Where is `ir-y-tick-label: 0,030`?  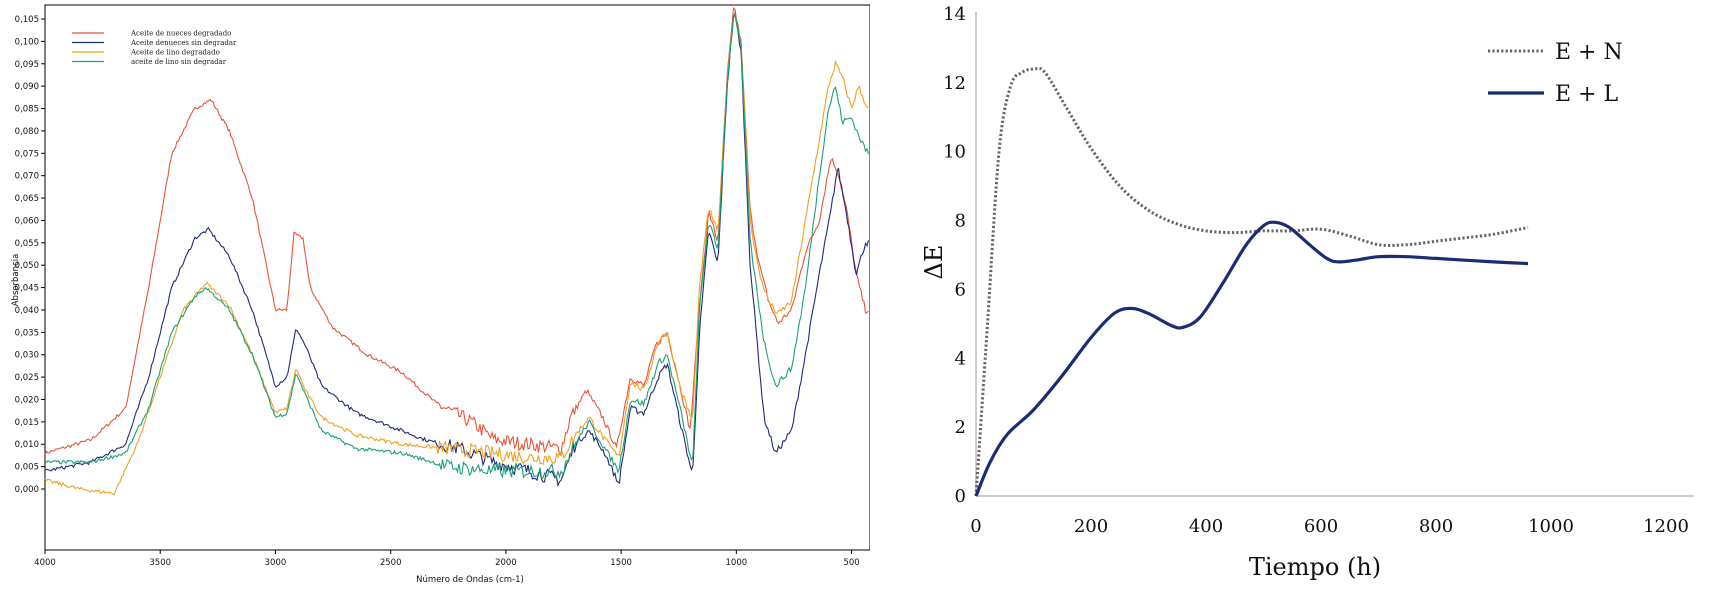
ir-y-tick-label: 0,030 is located at coordinates (27, 356).